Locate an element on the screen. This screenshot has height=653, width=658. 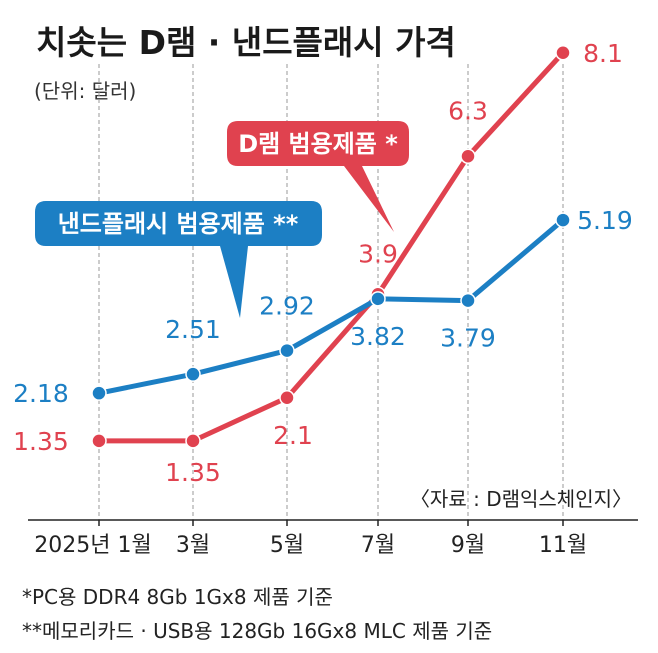
nand-value-label-3: 3.82 is located at coordinates (378, 336).